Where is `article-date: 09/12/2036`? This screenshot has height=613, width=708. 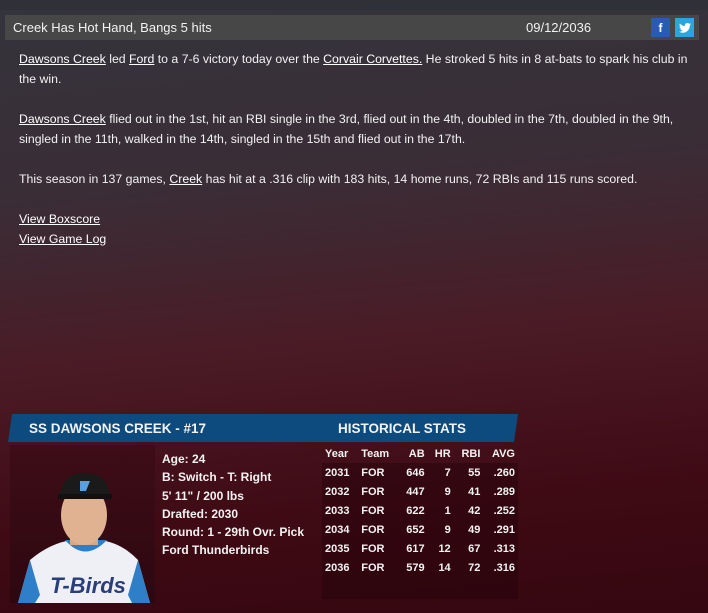
article-date: 09/12/2036 is located at coordinates (559, 27).